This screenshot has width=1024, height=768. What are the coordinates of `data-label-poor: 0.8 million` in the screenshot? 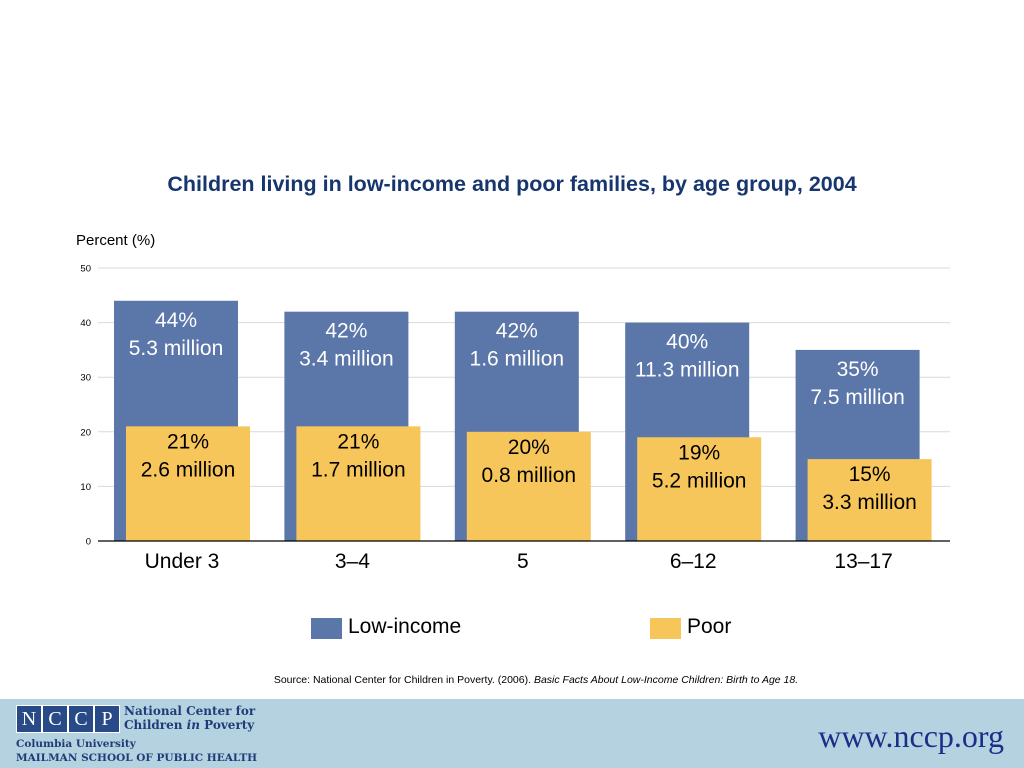 It's located at (529, 475).